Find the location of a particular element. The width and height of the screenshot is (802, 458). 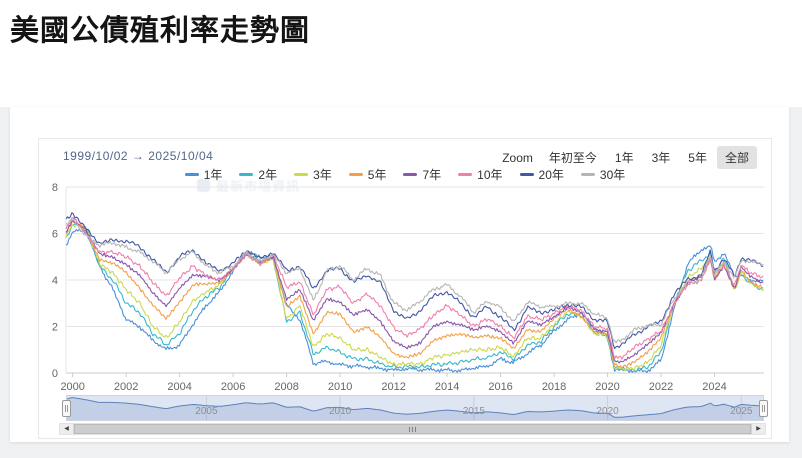

legend-label: 5年 is located at coordinates (377, 175).